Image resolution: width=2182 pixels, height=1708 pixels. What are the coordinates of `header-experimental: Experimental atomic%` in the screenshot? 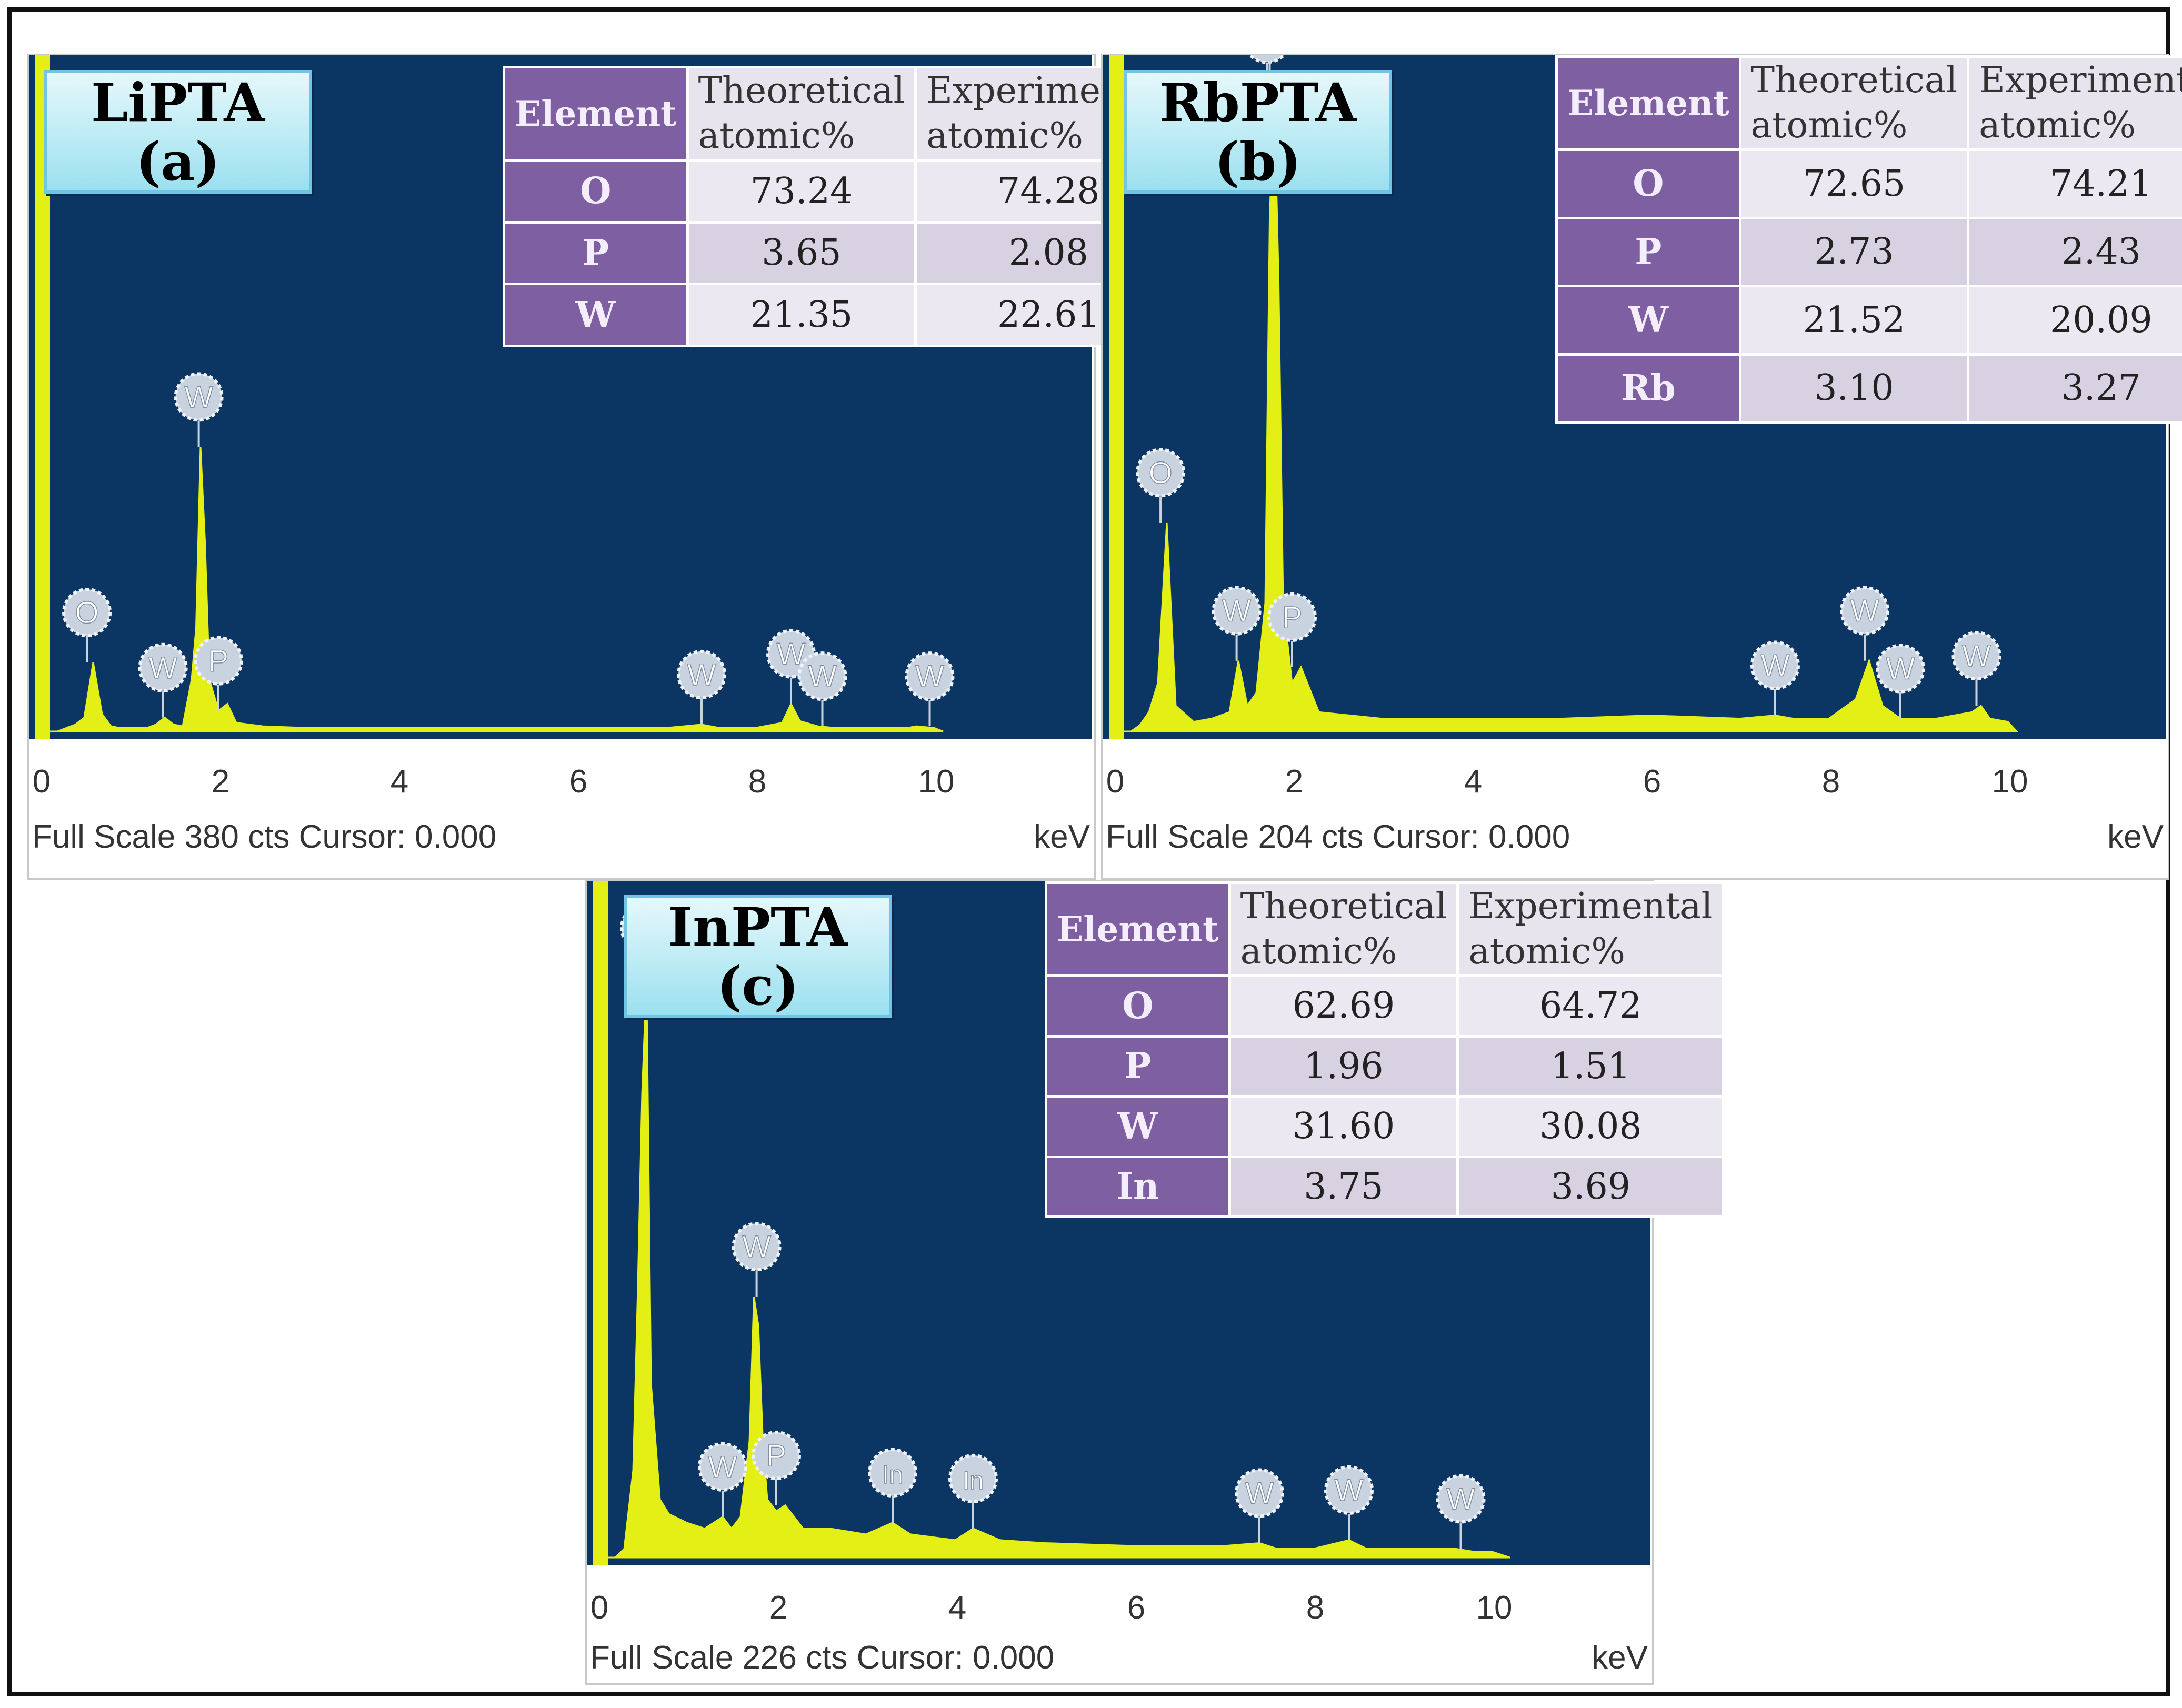 It's located at (2074, 103).